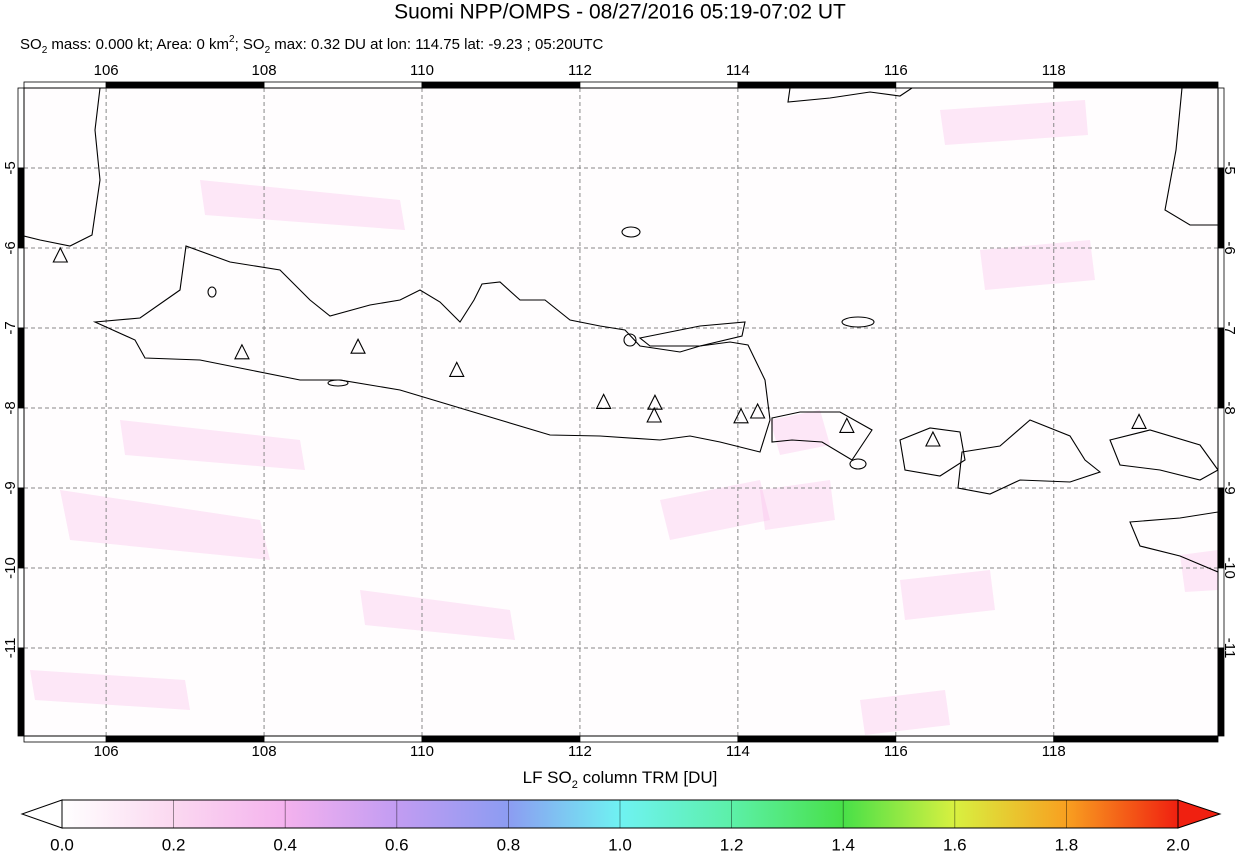 The height and width of the screenshot is (855, 1239). I want to click on subtitle-superscript: 2, so click(232, 39).